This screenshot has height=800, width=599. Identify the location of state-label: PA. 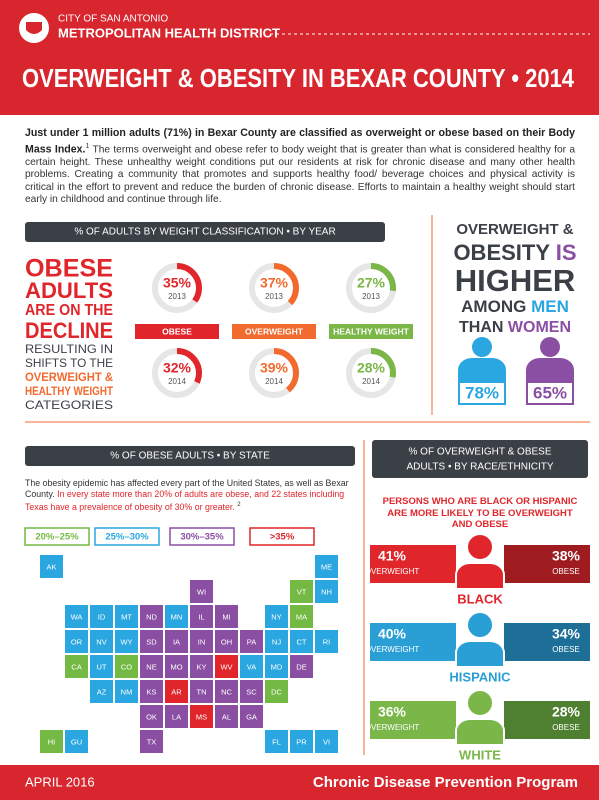
(251, 641).